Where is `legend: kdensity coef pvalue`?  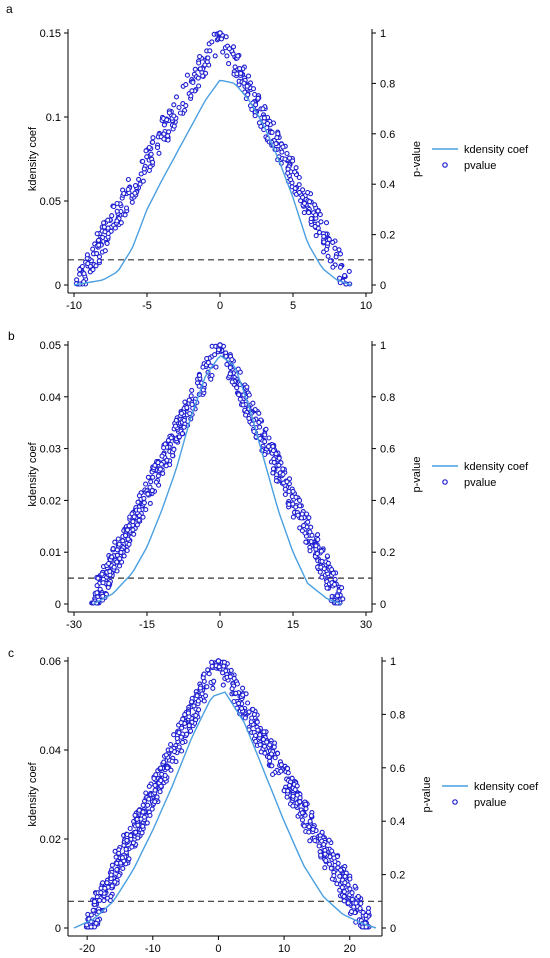
legend: kdensity coef pvalue is located at coordinates (490, 795).